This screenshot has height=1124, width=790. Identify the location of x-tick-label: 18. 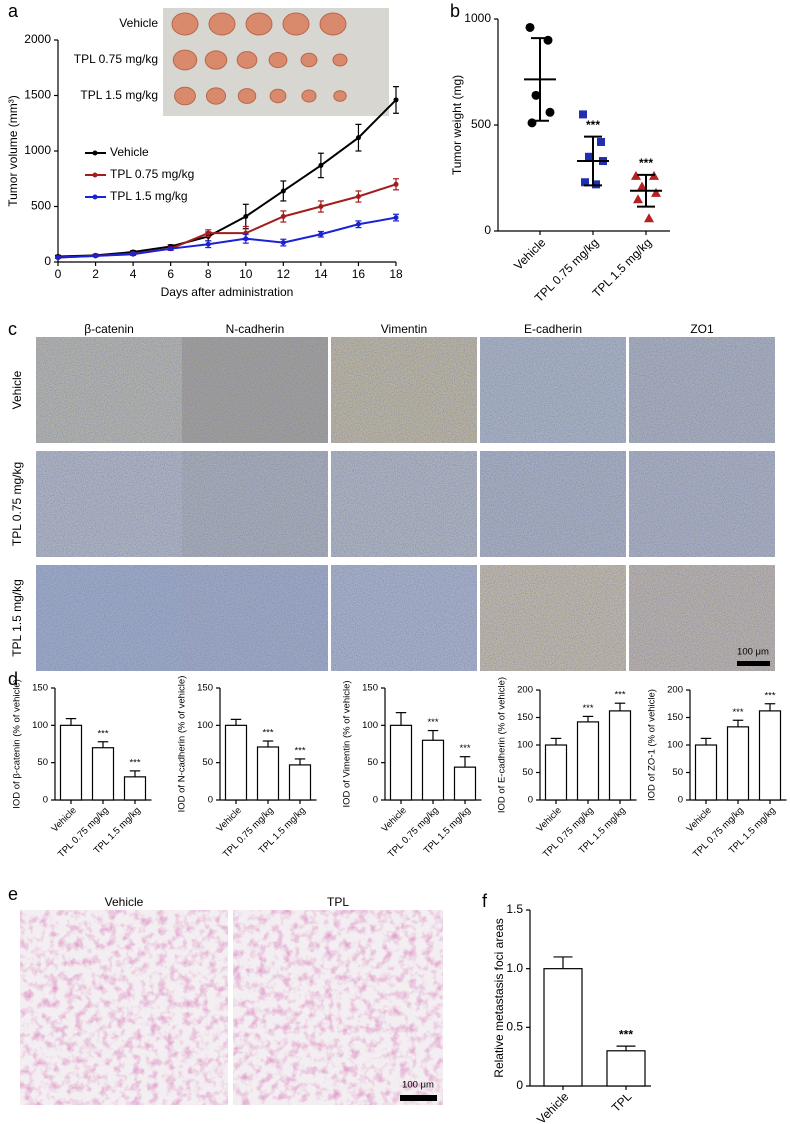
(396, 274).